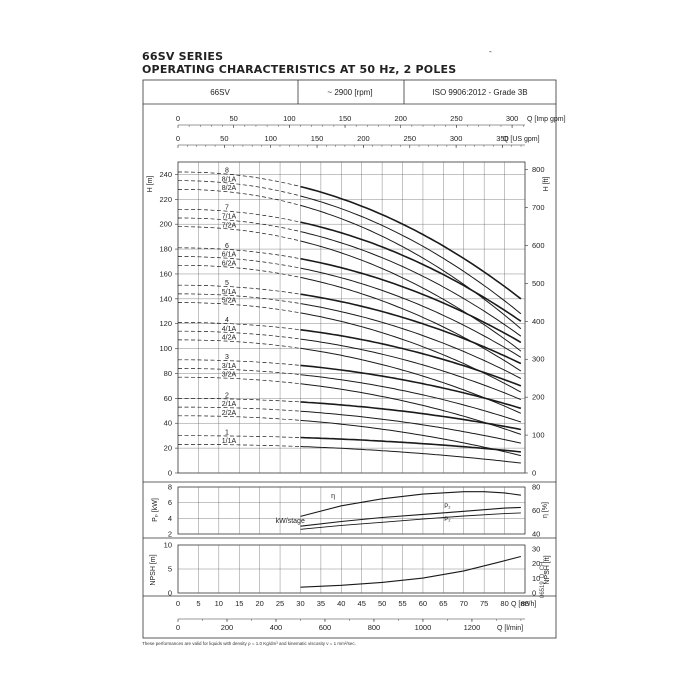  What do you see at coordinates (165, 249) in the screenshot?
I see `ytick-label-head: 180` at bounding box center [165, 249].